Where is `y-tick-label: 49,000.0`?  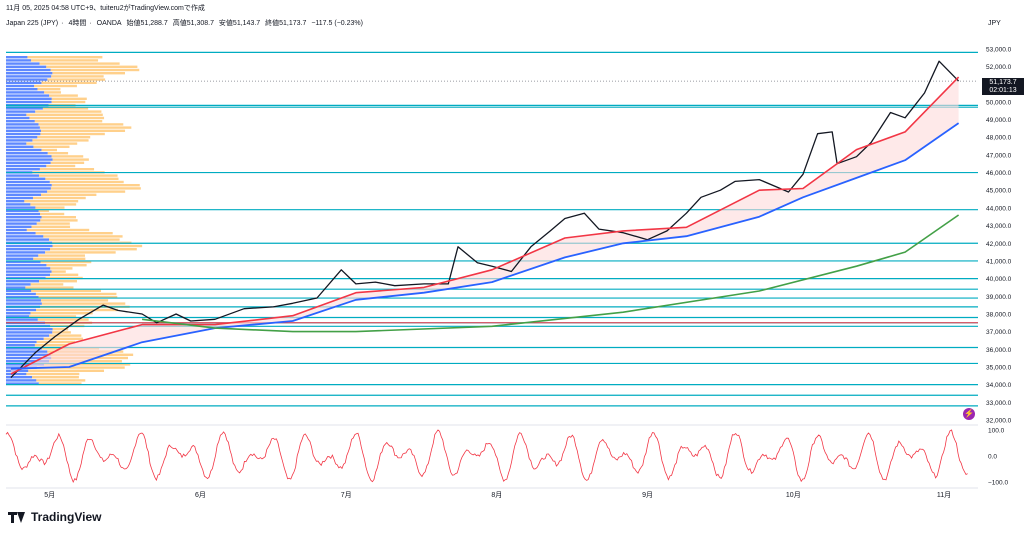 y-tick-label: 49,000.0 is located at coordinates (999, 120).